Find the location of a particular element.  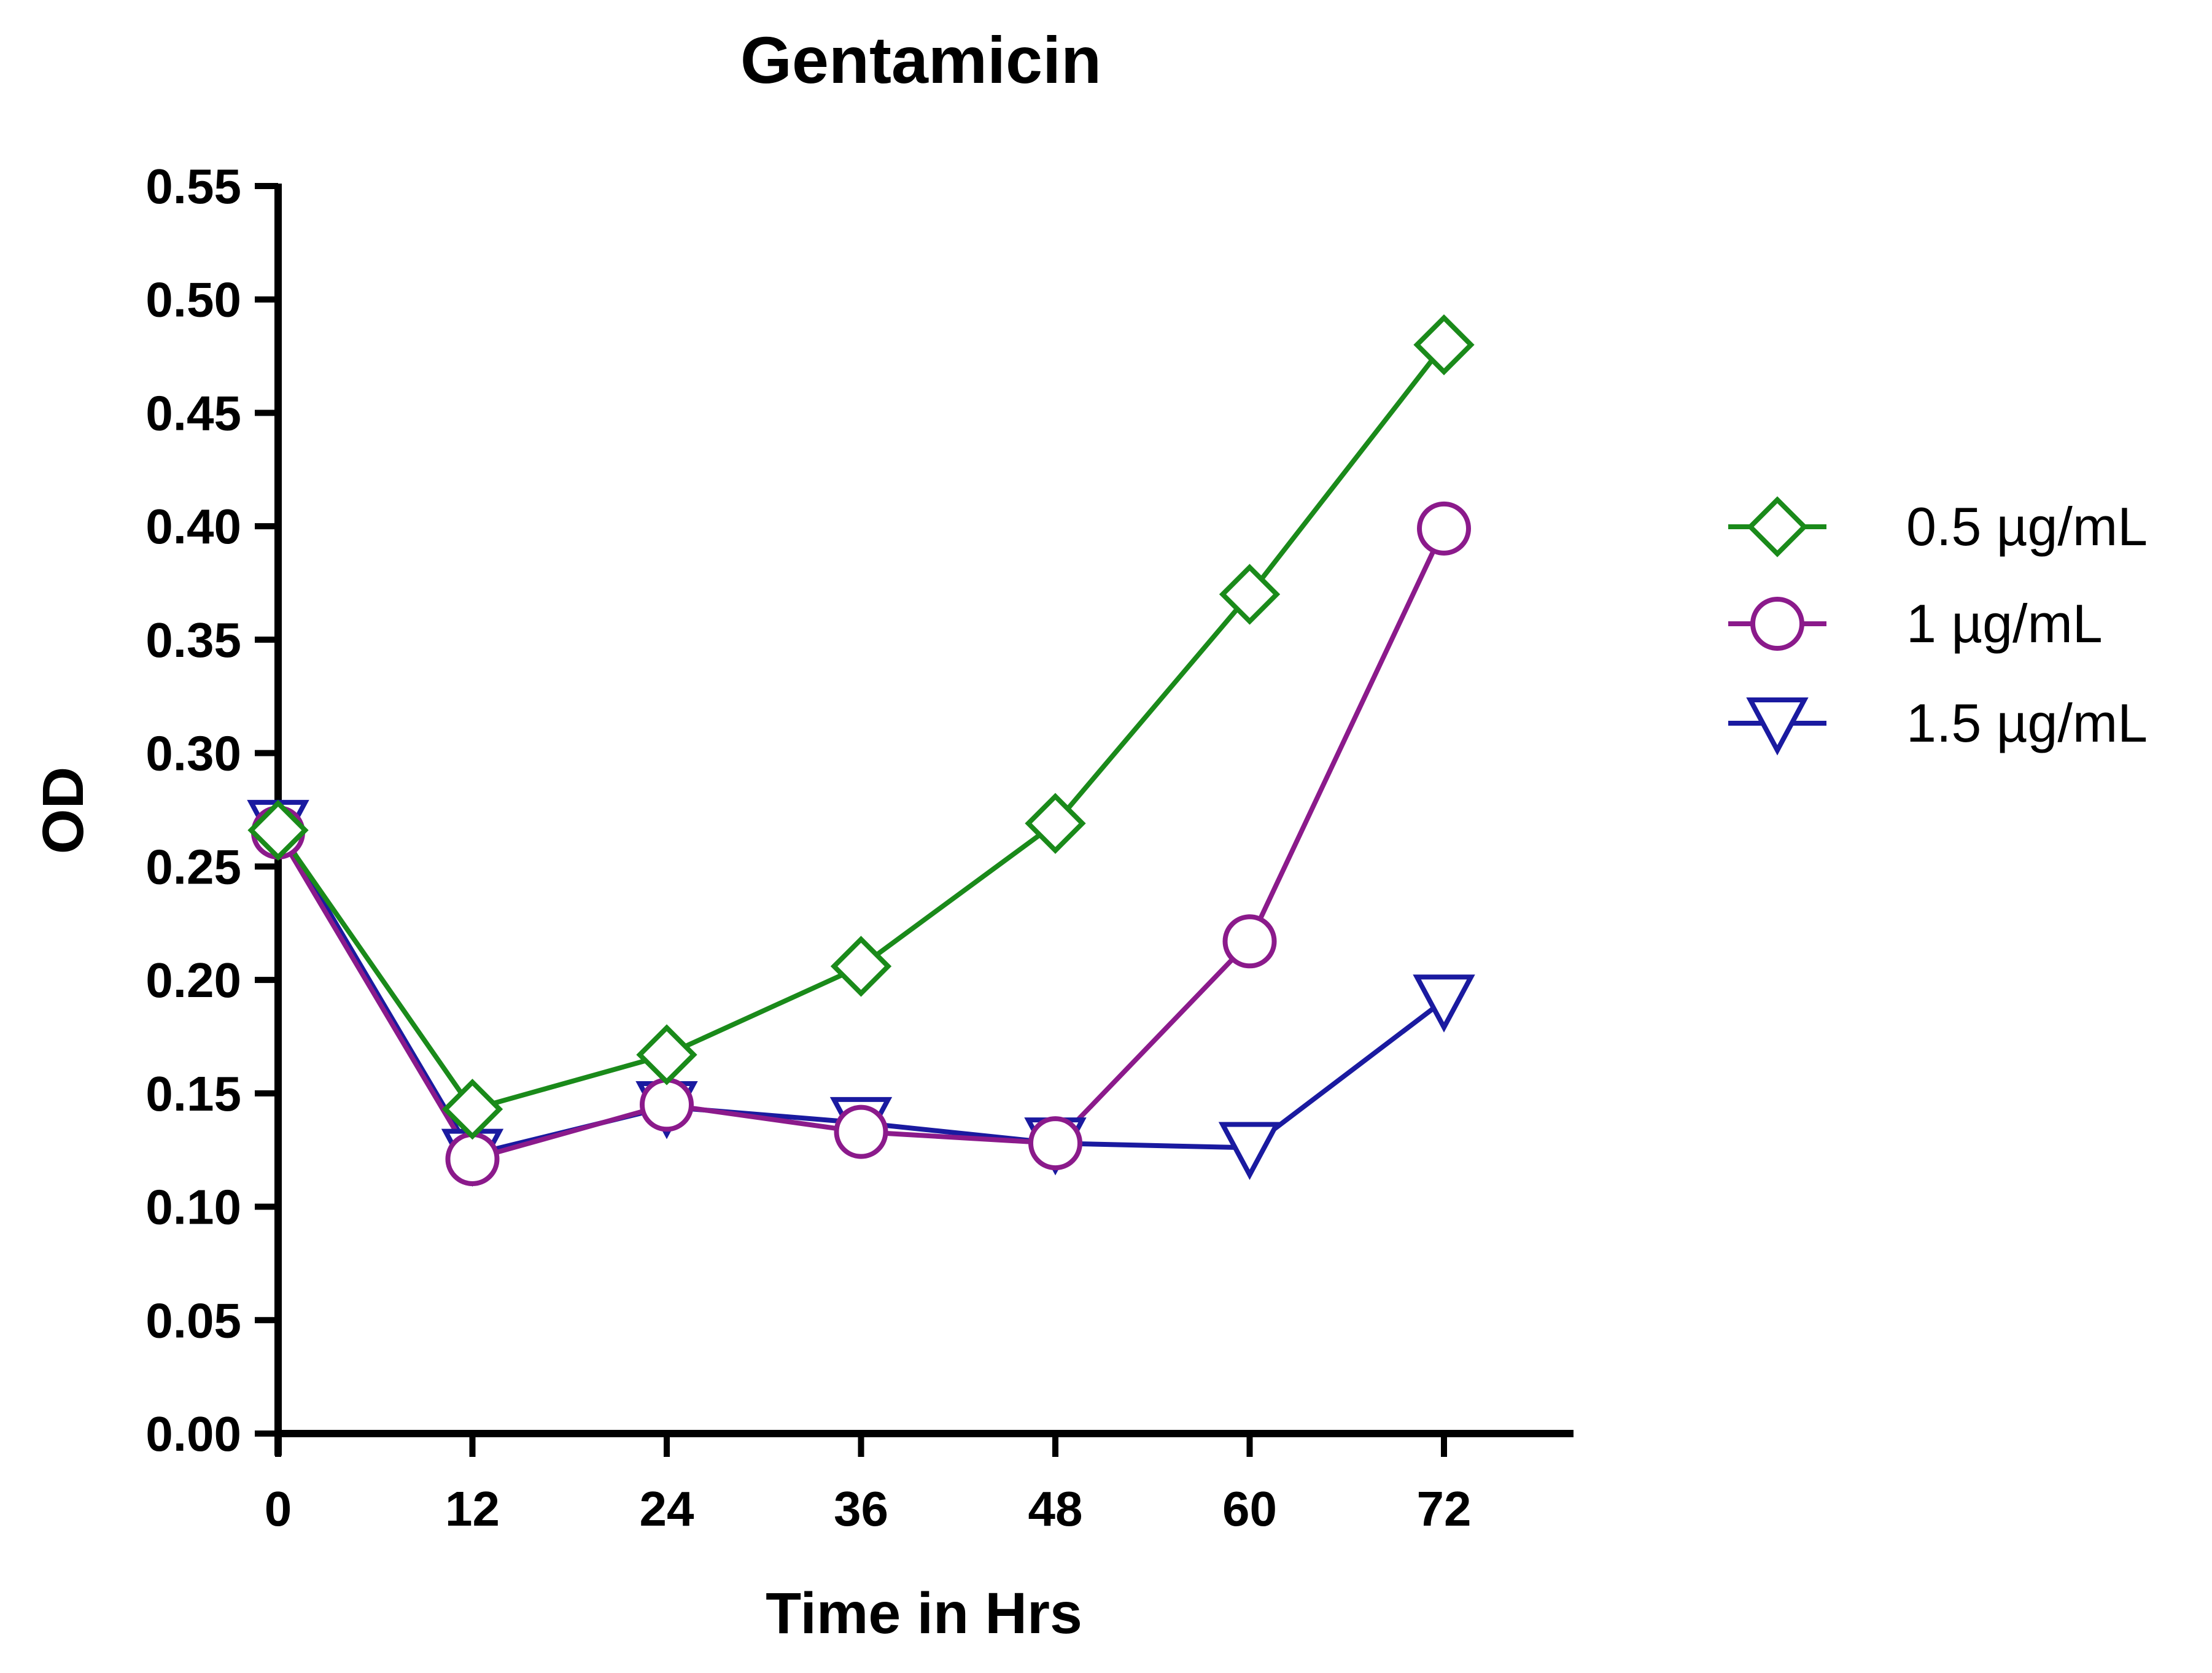

x-tick-label: 24 is located at coordinates (667, 1509).